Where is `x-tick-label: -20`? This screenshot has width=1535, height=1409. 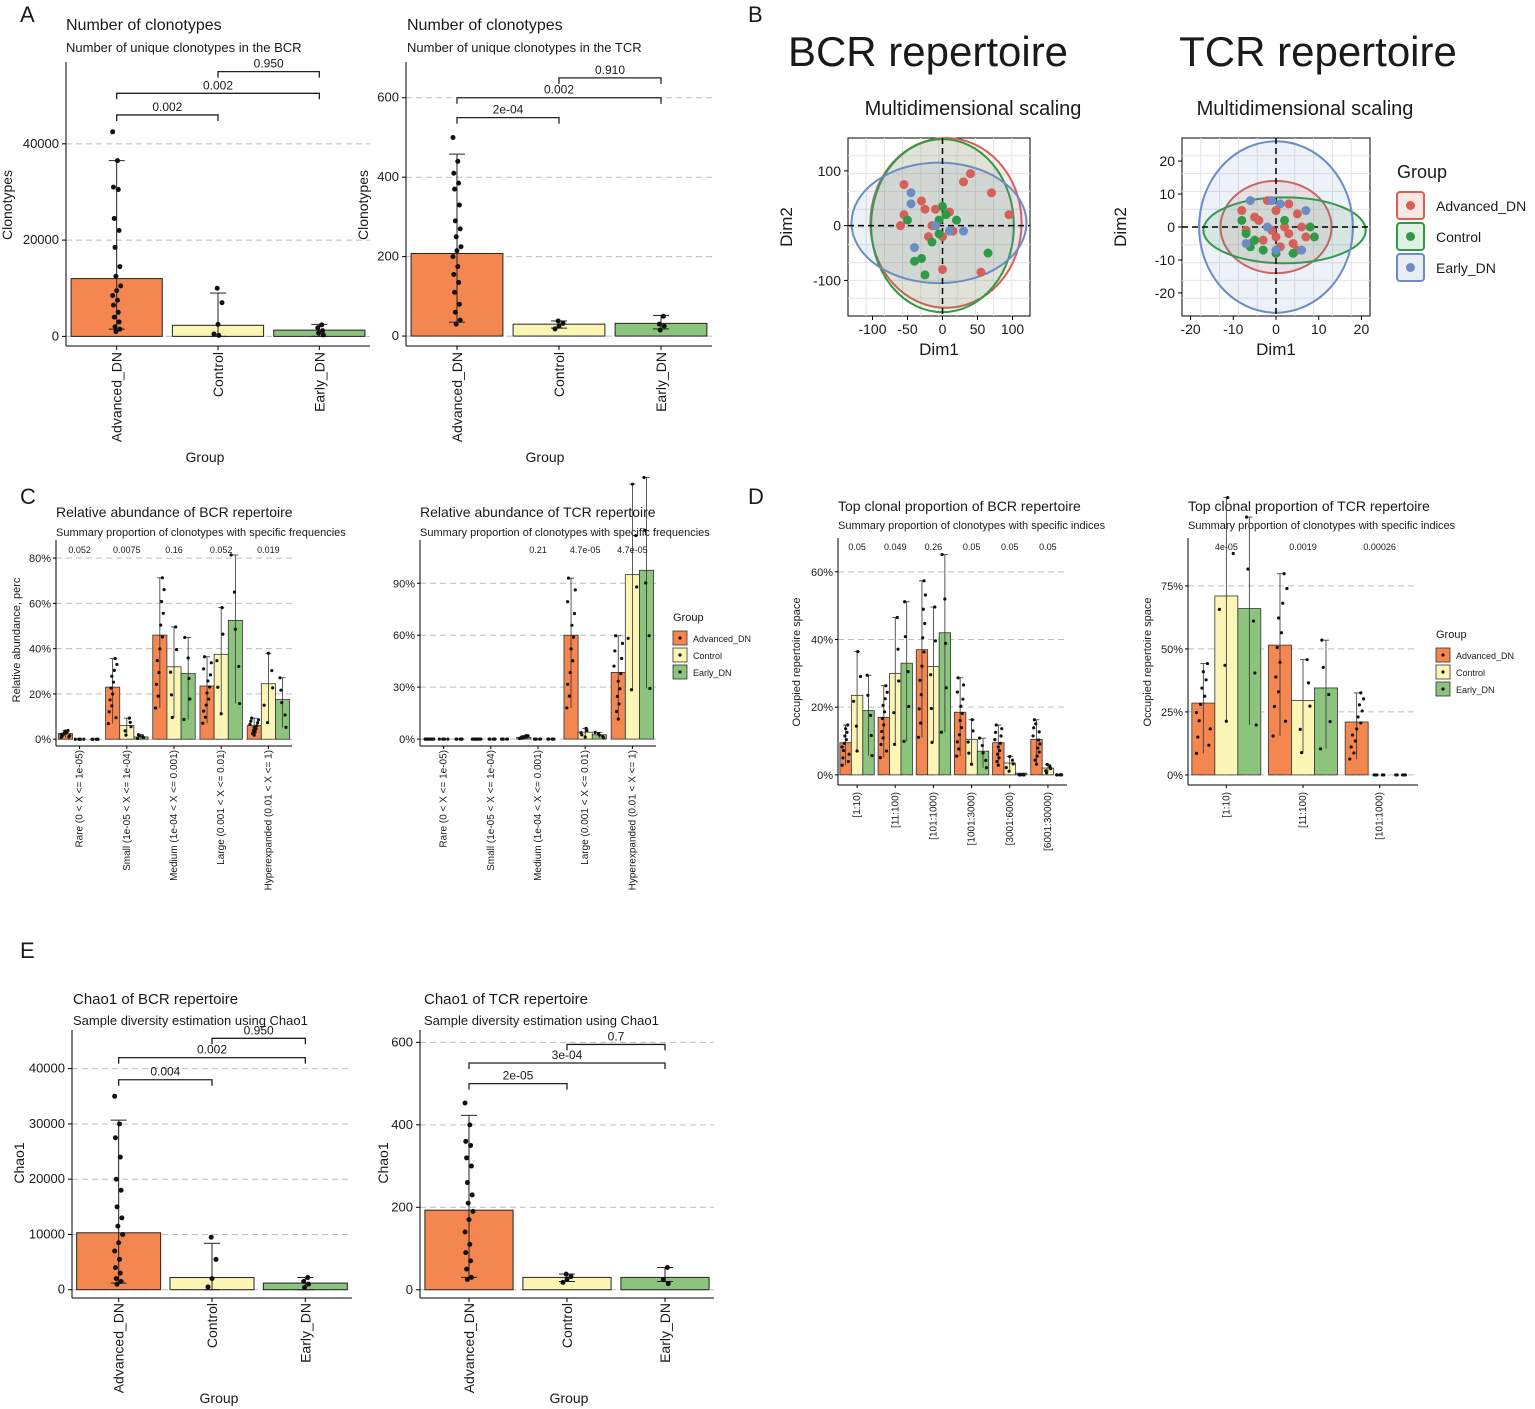
x-tick-label: -20 is located at coordinates (1190, 329).